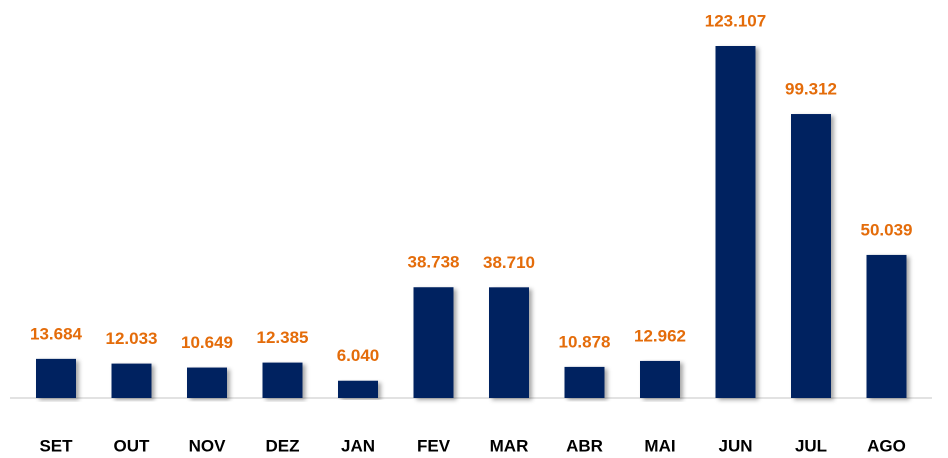 The image size is (948, 458). I want to click on value-label: 38.738, so click(434, 262).